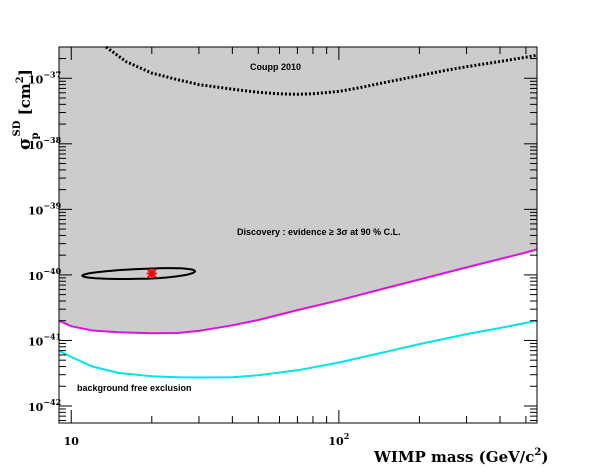 The width and height of the screenshot is (596, 472). Describe the element at coordinates (25, 143) in the screenshot. I see `y-axis-title-sigma: σ` at that location.